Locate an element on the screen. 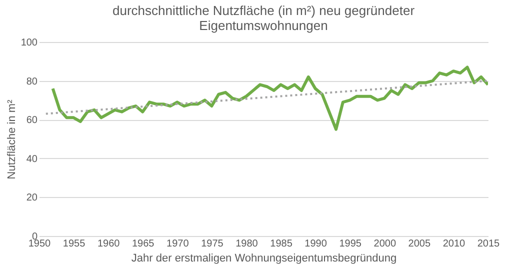 This screenshot has height=275, width=512. x-tick-label: 1955 is located at coordinates (74, 244).